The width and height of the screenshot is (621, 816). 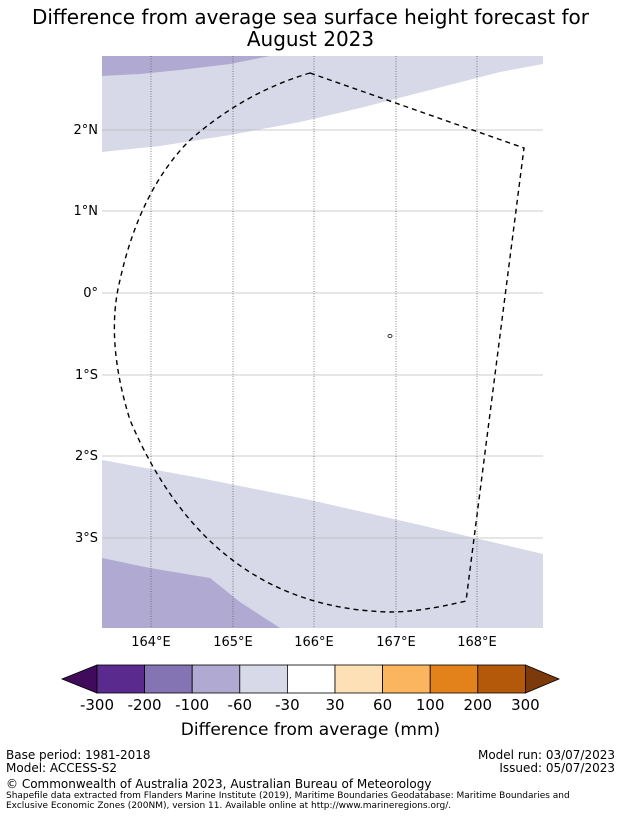 What do you see at coordinates (86, 130) in the screenshot?
I see `lat-label: 2°N` at bounding box center [86, 130].